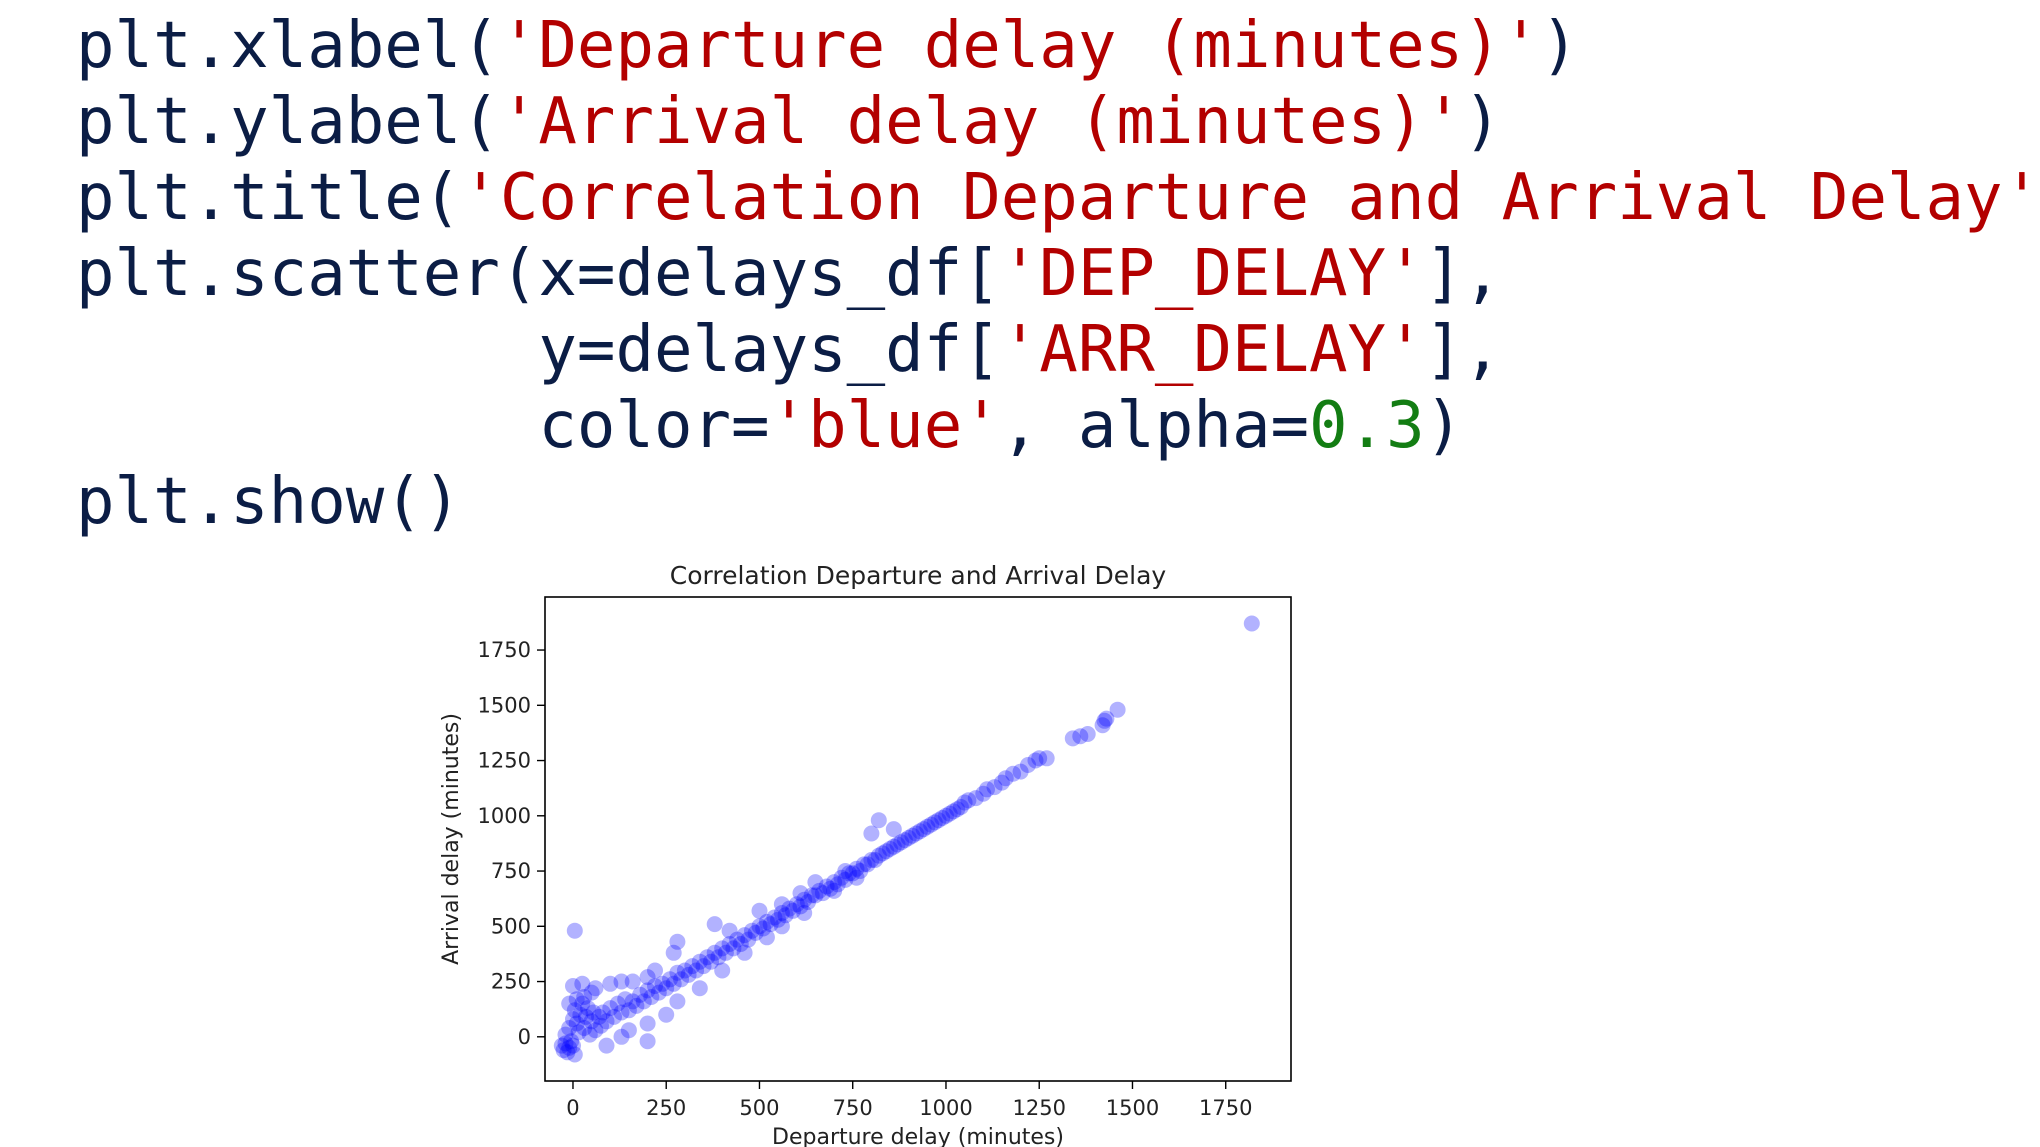 Image resolution: width=2040 pixels, height=1147 pixels. I want to click on x-tick-label: 0, so click(572, 1108).